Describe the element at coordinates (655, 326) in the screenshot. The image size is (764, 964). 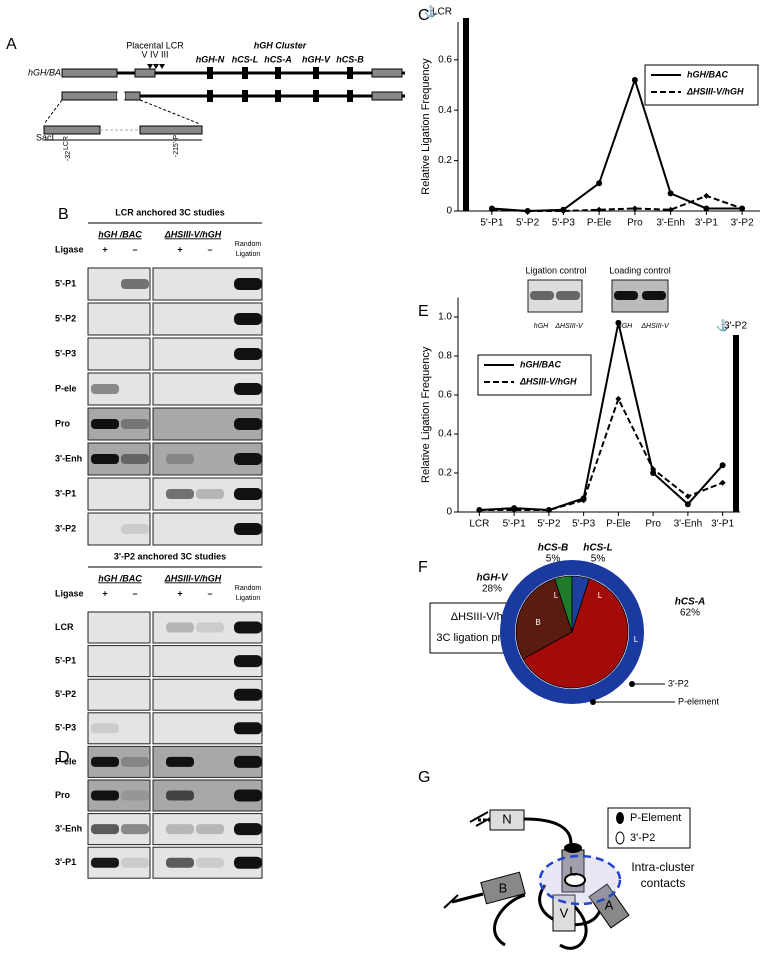
I see `label: ΔHSIII-V` at that location.